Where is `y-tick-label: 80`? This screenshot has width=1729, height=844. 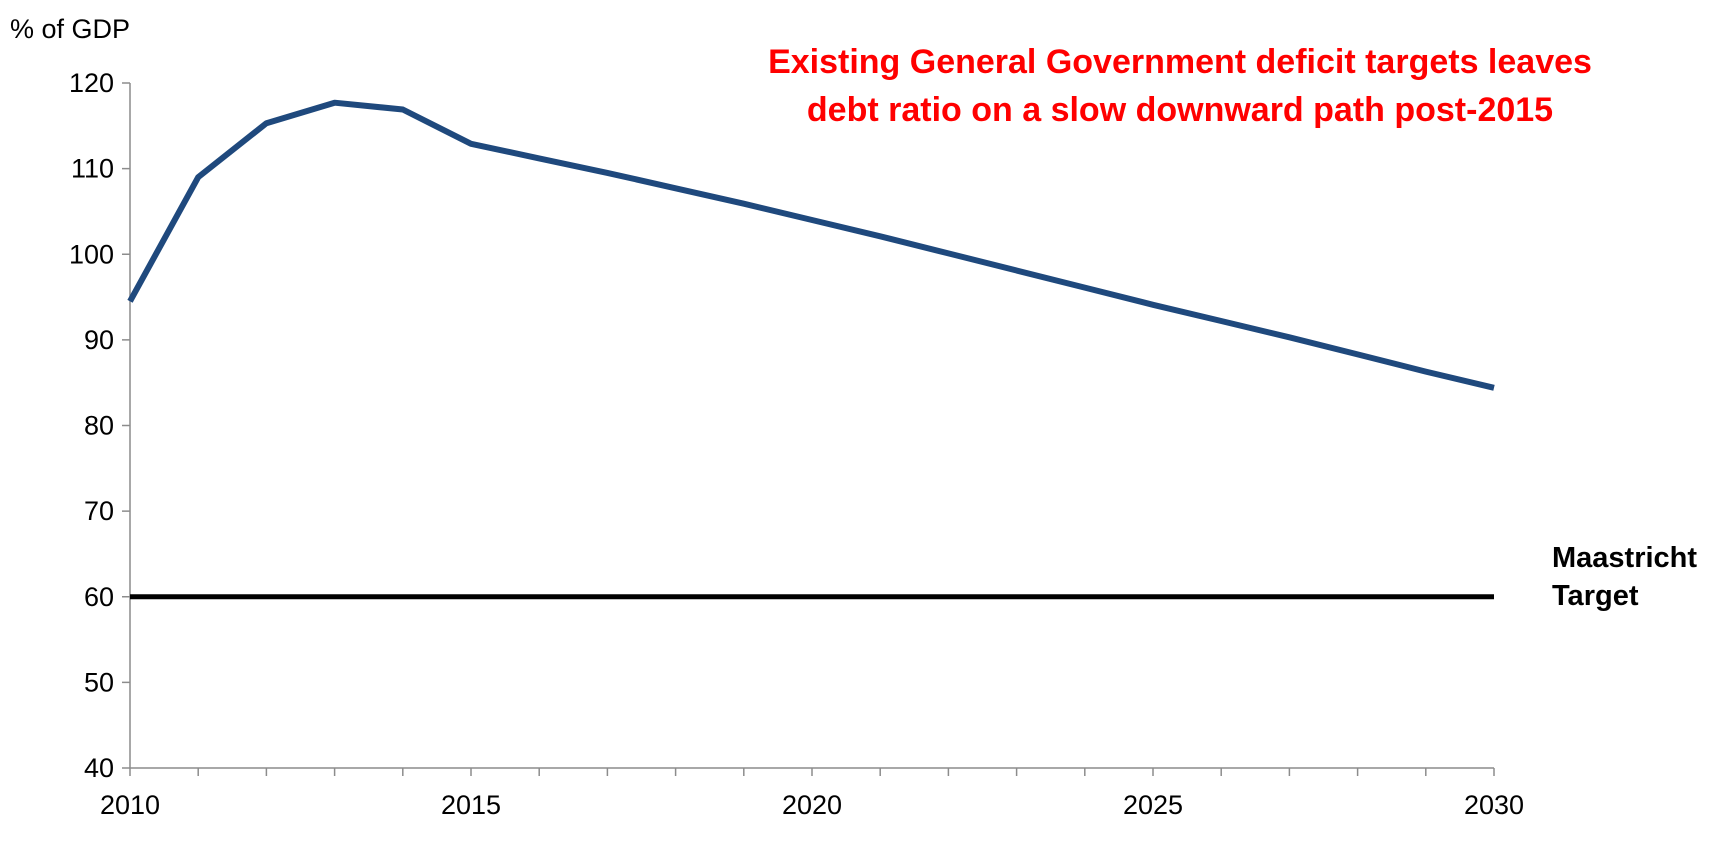 y-tick-label: 80 is located at coordinates (99, 426).